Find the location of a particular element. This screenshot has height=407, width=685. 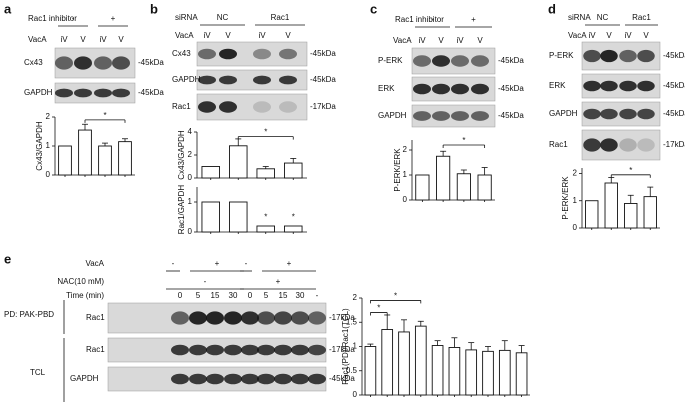

lane-label: iV is located at coordinates (628, 35).